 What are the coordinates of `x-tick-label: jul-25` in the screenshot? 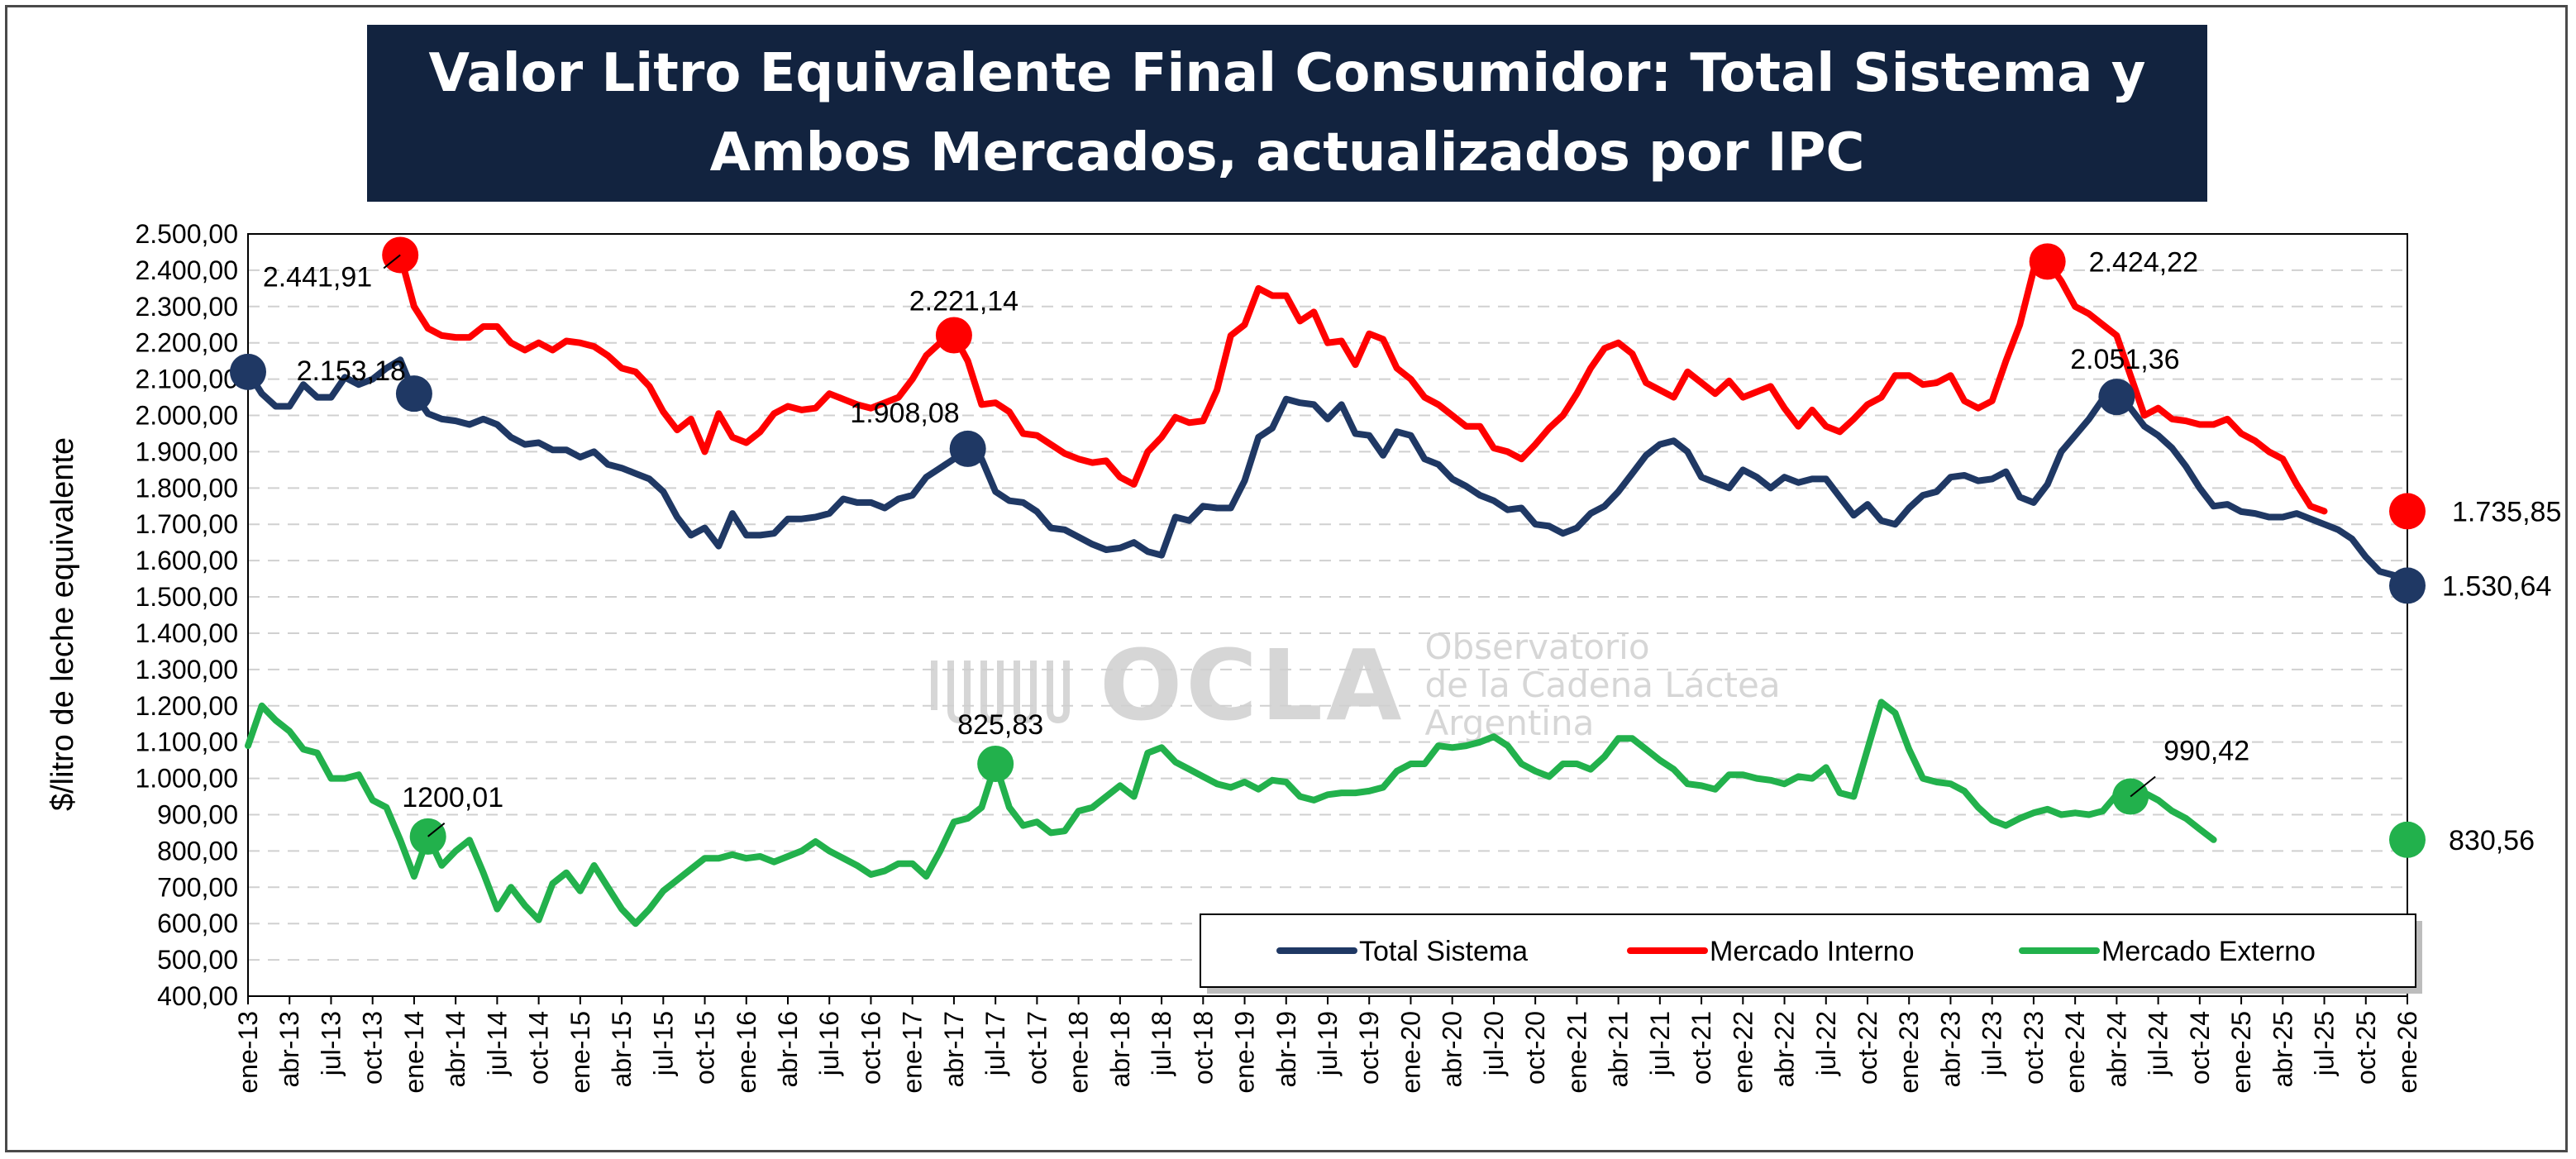 It's located at (2325, 1043).